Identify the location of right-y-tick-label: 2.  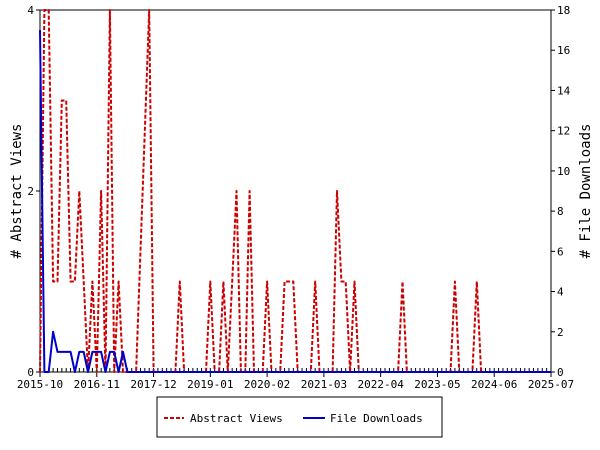
(560, 332).